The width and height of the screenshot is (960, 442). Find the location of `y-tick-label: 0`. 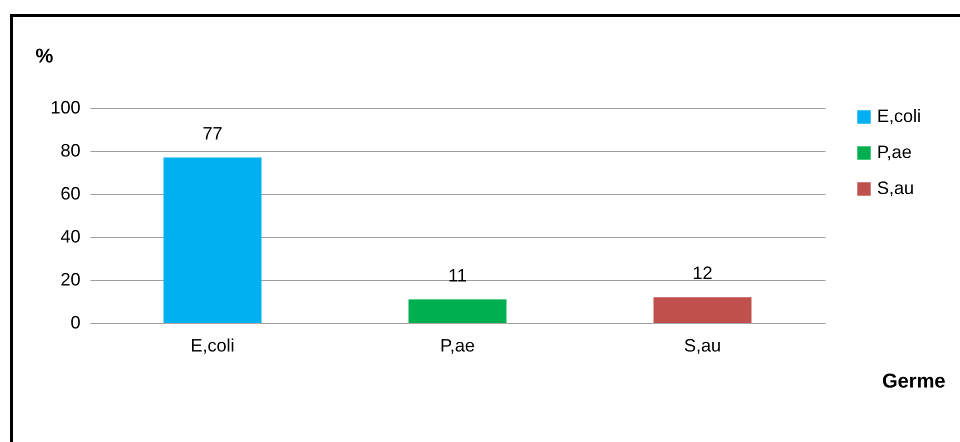

y-tick-label: 0 is located at coordinates (75, 322).